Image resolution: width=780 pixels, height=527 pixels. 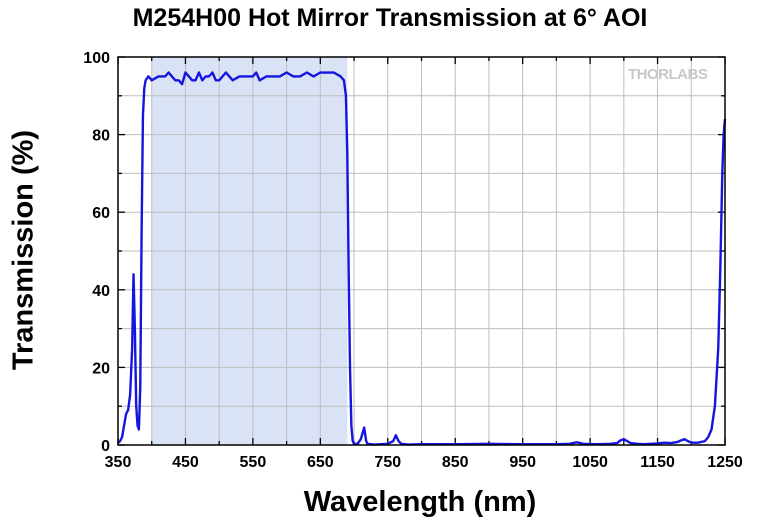 What do you see at coordinates (105, 446) in the screenshot?
I see `y-tick-label: 0` at bounding box center [105, 446].